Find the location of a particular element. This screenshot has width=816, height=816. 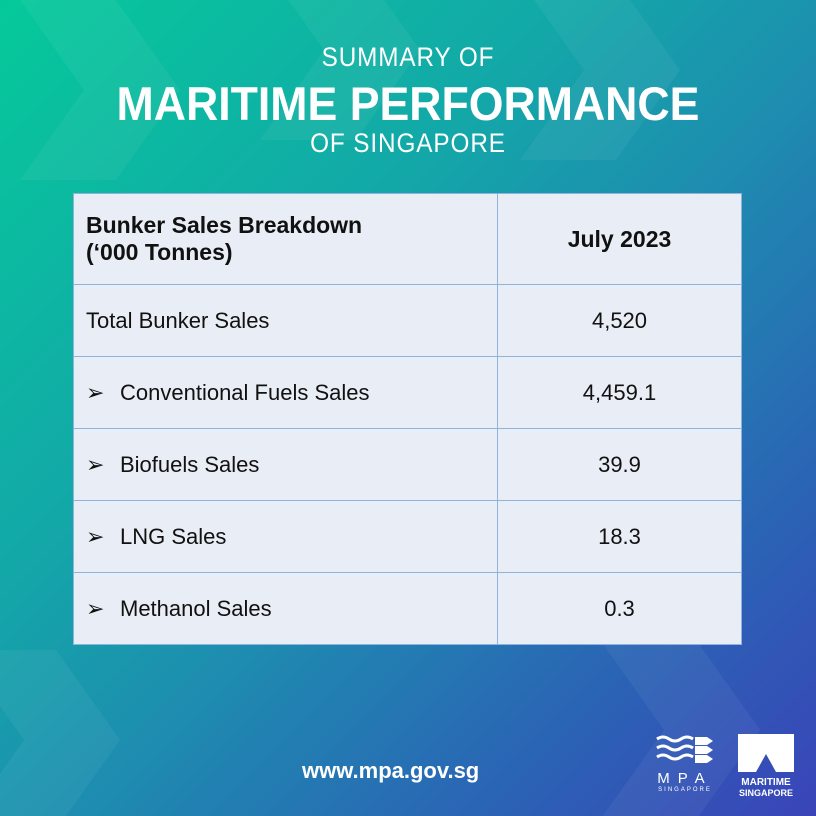

website-link: www.mpa.gov.sg is located at coordinates (391, 770).